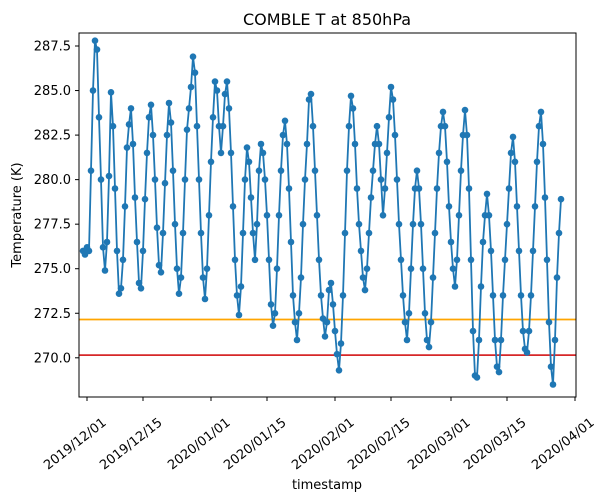 Image resolution: width=613 pixels, height=501 pixels. Describe the element at coordinates (327, 485) in the screenshot. I see `x-axis-label: timestamp` at that location.